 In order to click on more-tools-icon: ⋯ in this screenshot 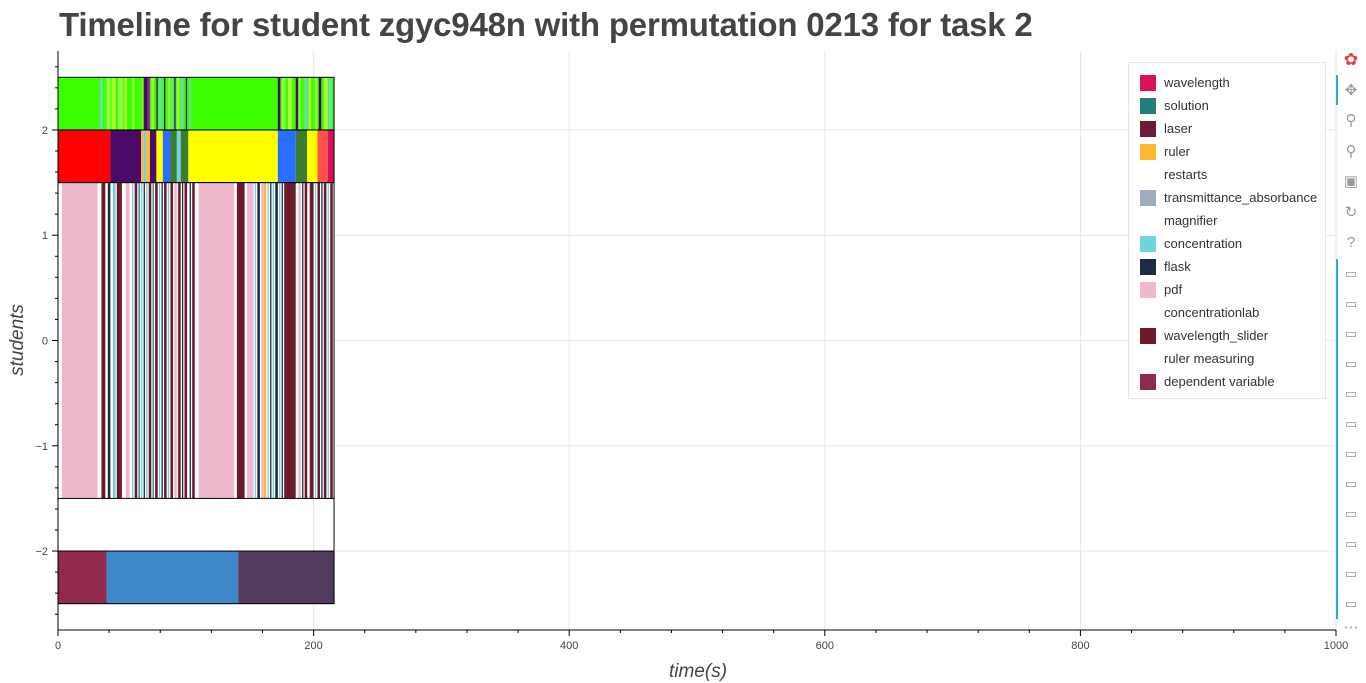, I will do `click(1351, 627)`.